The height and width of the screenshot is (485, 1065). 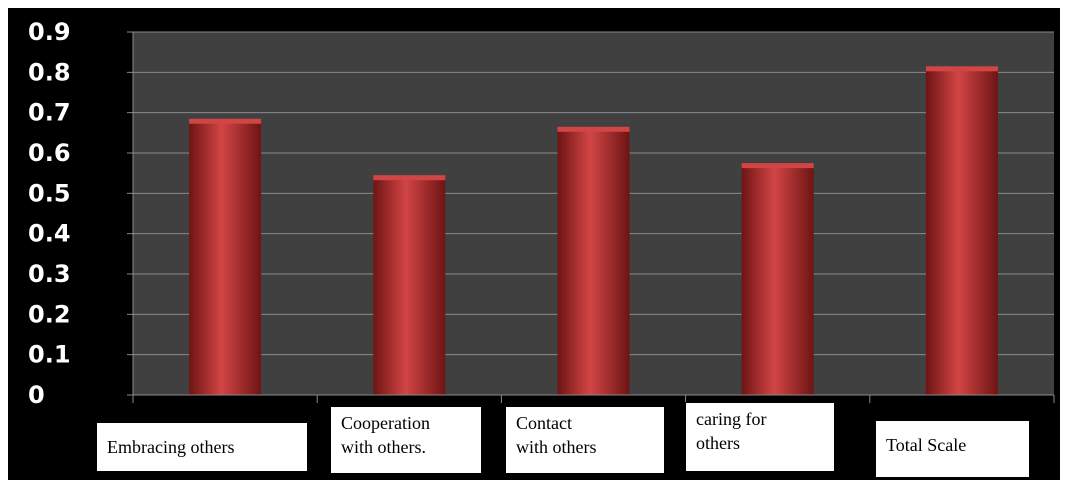 I want to click on x-category-label: Cooperation with others., so click(x=406, y=440).